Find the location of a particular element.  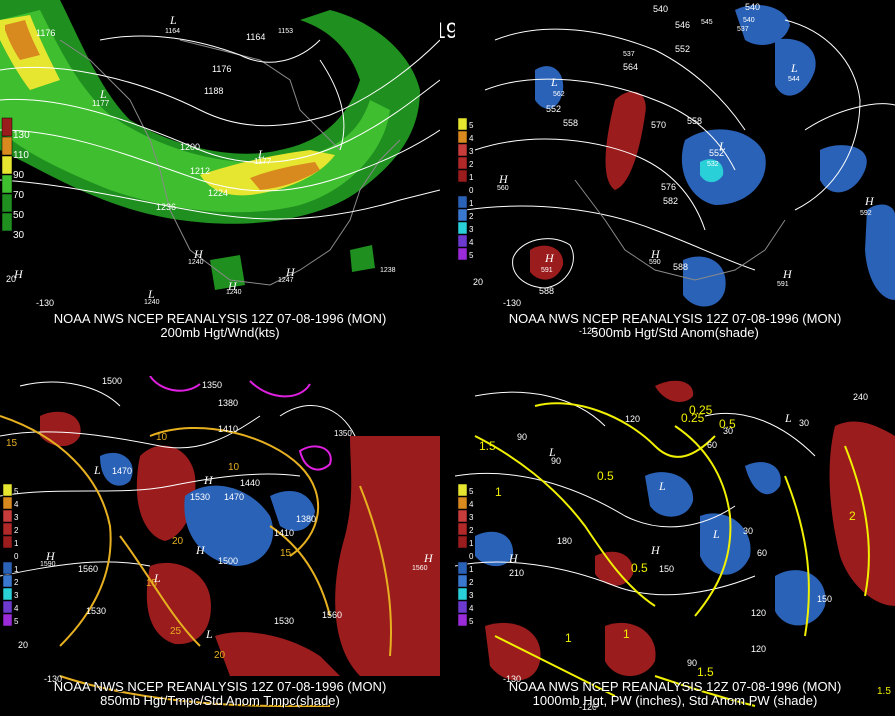

legend-label: 1 is located at coordinates (471, 569).